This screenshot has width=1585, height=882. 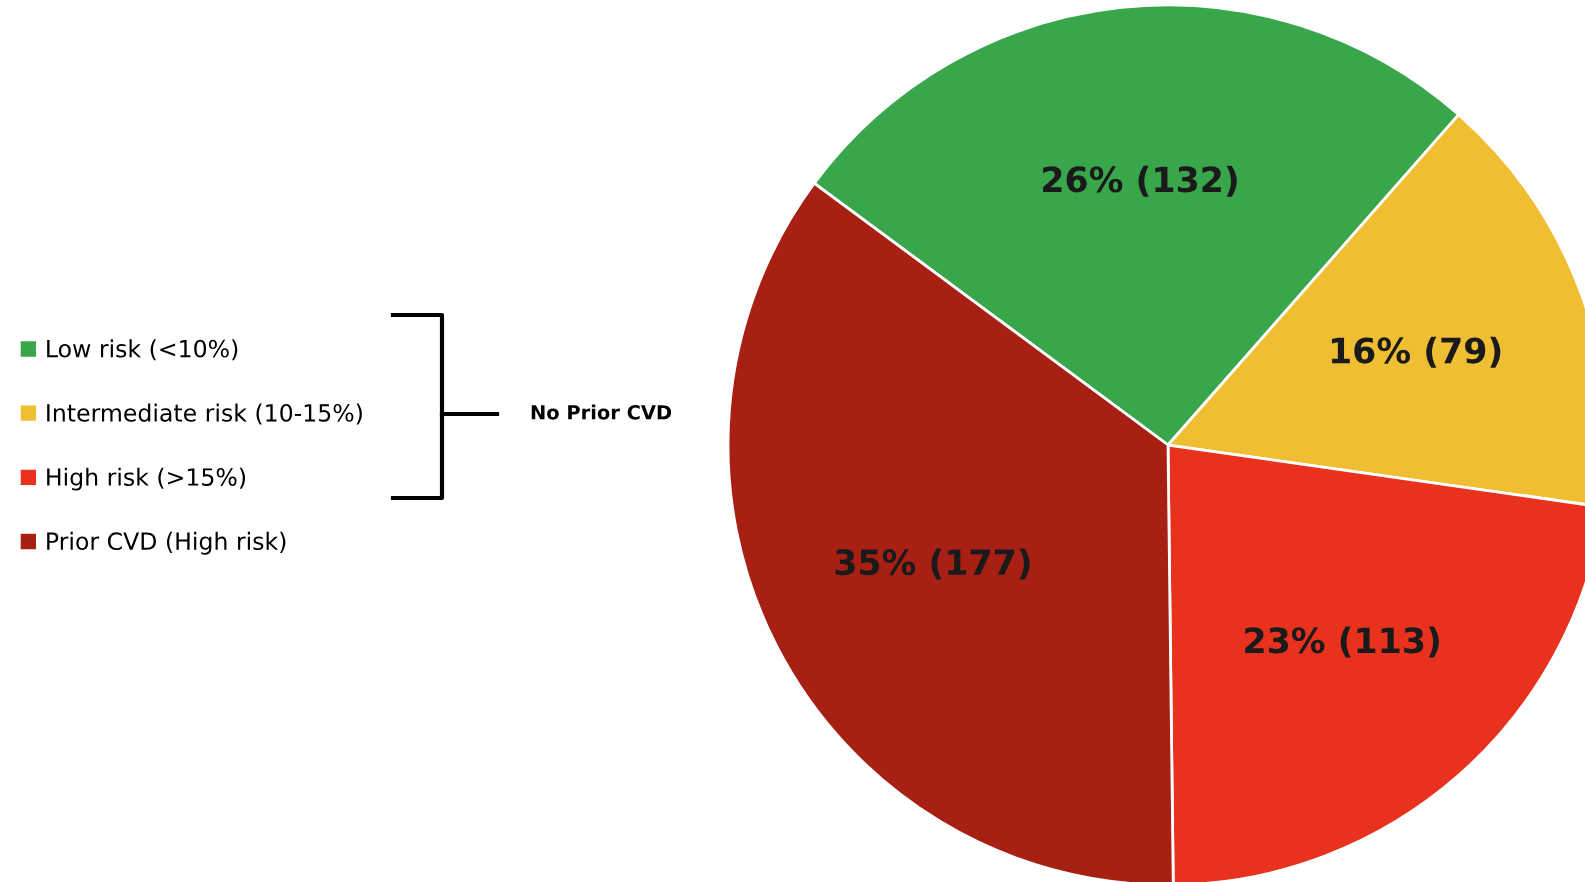 What do you see at coordinates (1416, 352) in the screenshot?
I see `data-label: 16% (79)` at bounding box center [1416, 352].